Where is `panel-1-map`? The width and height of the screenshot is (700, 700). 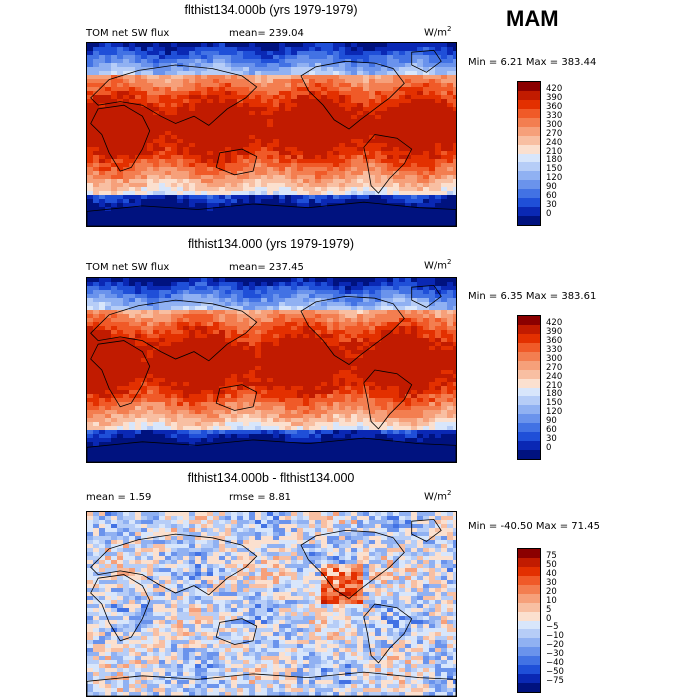
panel-1-map is located at coordinates (271, 134).